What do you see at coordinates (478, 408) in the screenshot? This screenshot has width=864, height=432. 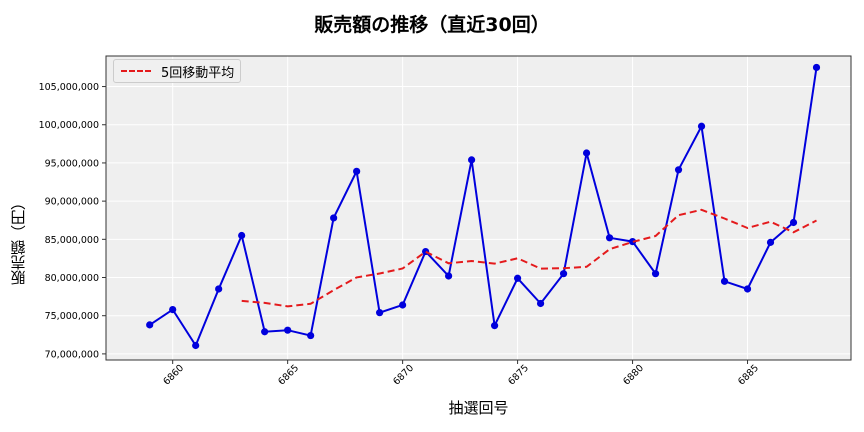 I see `x-axis-label: 抽選回号` at bounding box center [478, 408].